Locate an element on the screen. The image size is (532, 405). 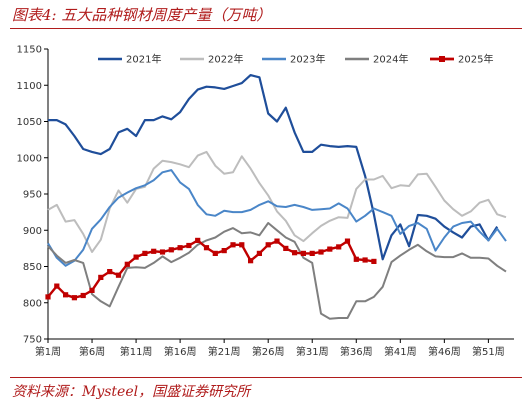
title-rule is located at coordinates (266, 28).